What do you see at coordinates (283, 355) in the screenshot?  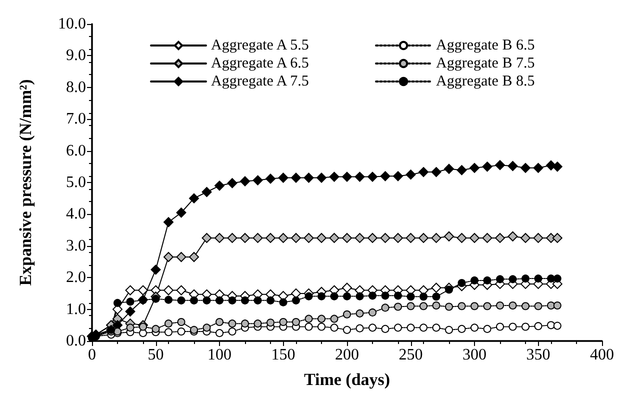 I see `x-tick-label: 150` at bounding box center [283, 355].